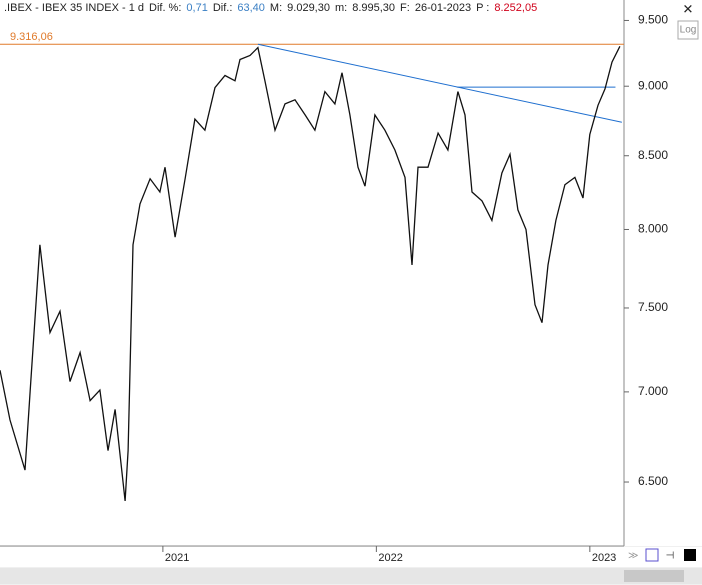 This screenshot has height=585, width=702. I want to click on y-tick-label: 7.500, so click(653, 307).